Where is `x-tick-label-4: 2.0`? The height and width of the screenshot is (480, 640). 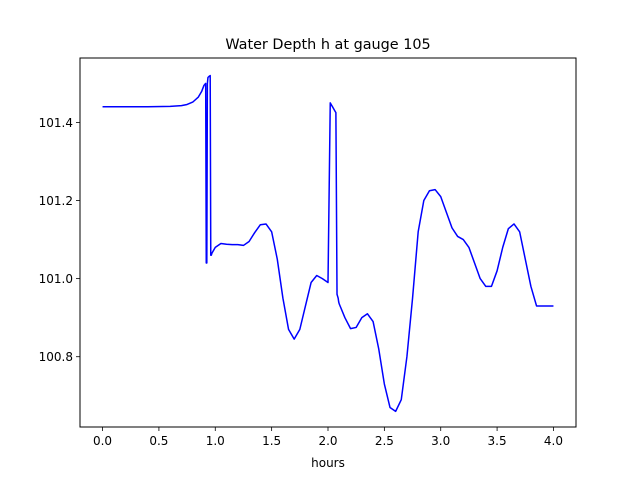
x-tick-label-4: 2.0 is located at coordinates (327, 441).